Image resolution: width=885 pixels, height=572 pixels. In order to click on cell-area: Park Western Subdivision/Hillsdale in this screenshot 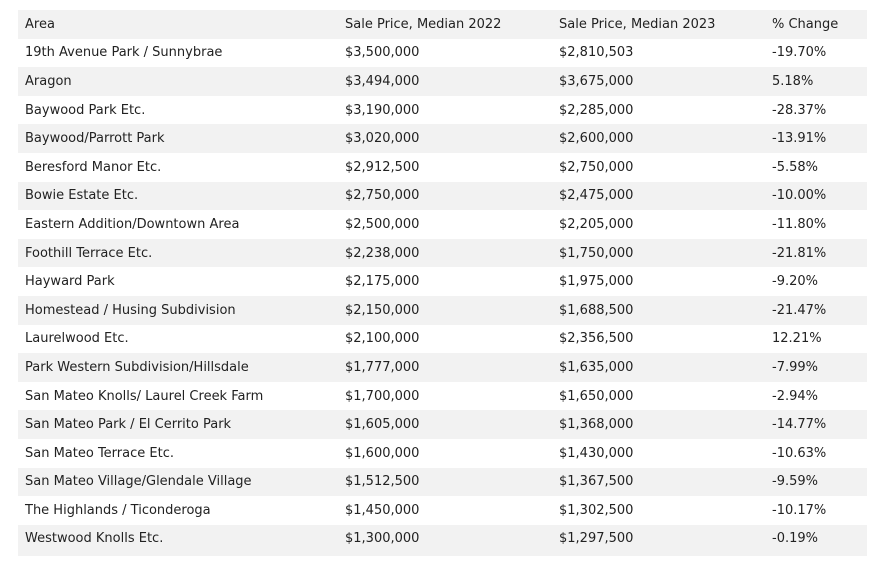, I will do `click(137, 367)`.